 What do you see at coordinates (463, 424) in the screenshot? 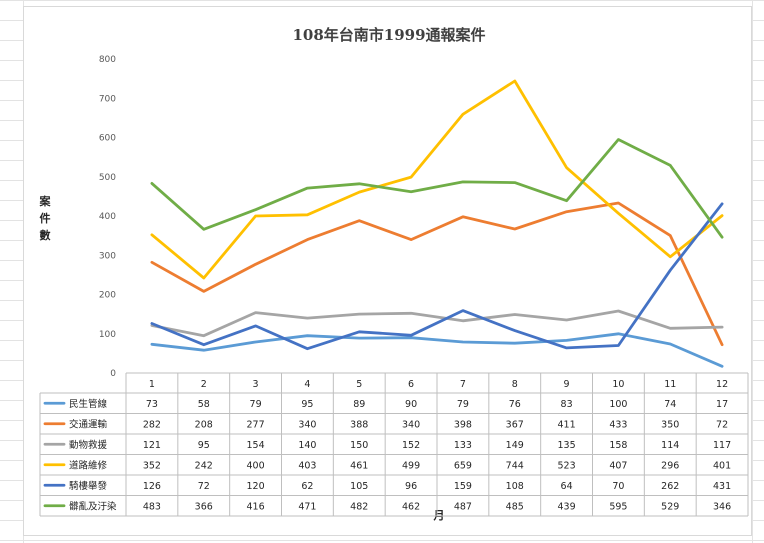
I see `data-label: 398` at bounding box center [463, 424].